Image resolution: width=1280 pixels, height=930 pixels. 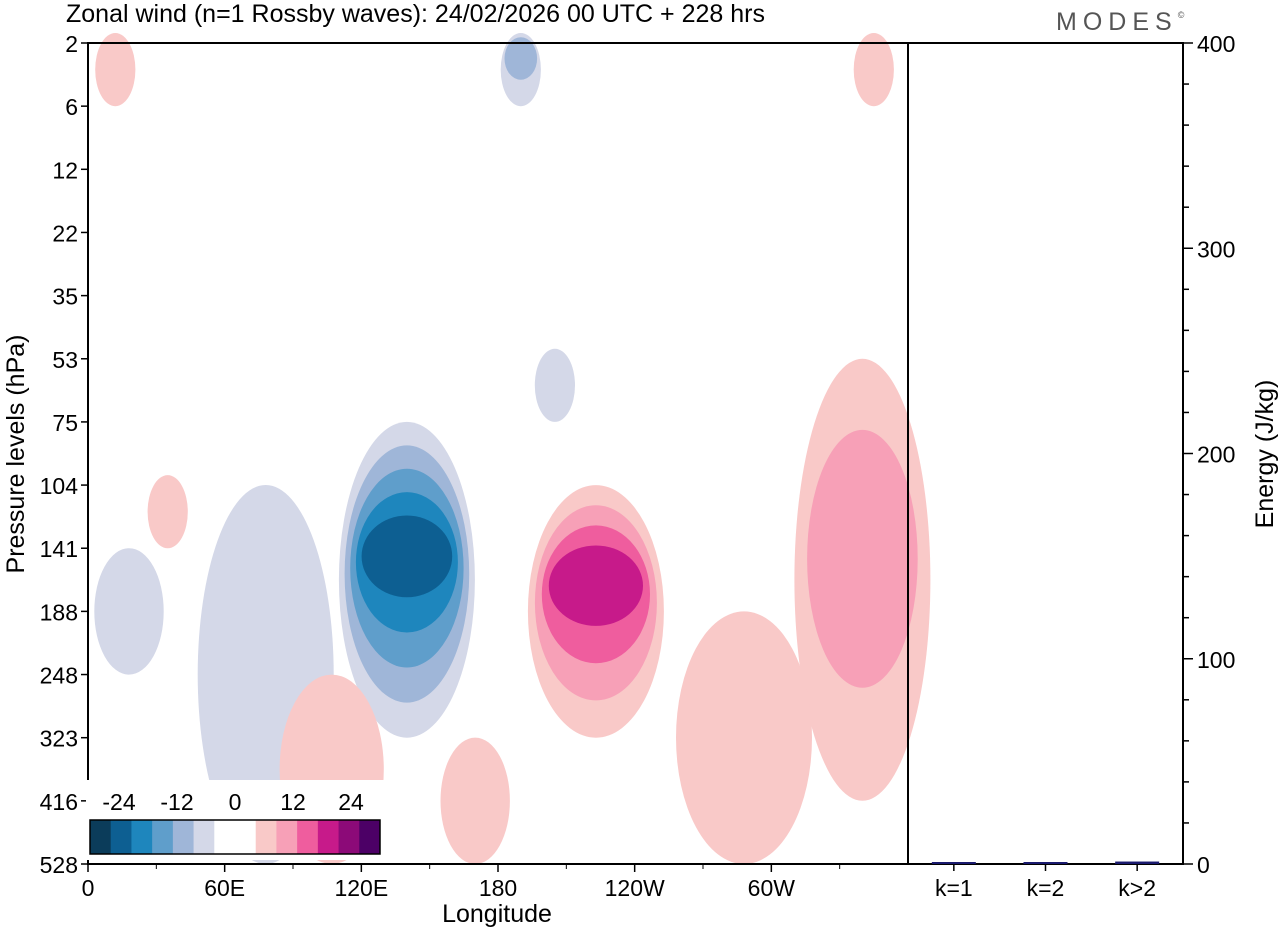 I want to click on longitude-tick-label: 0, so click(x=88, y=888).